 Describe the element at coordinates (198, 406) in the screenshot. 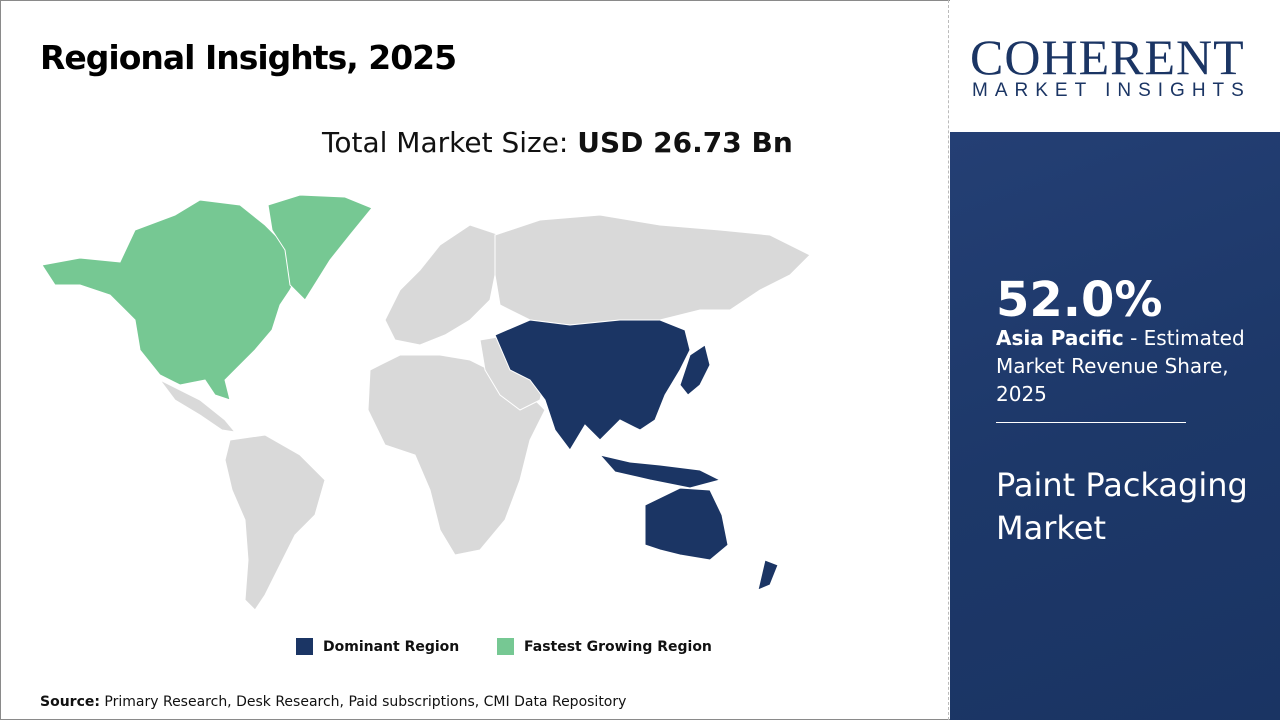

I see `central-america` at that location.